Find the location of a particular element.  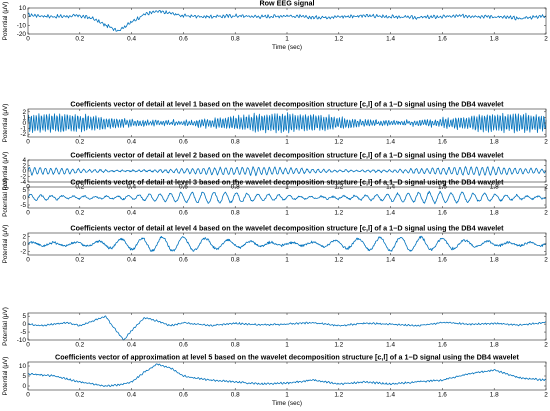

y-tick-label: -10 is located at coordinates (22, 25).